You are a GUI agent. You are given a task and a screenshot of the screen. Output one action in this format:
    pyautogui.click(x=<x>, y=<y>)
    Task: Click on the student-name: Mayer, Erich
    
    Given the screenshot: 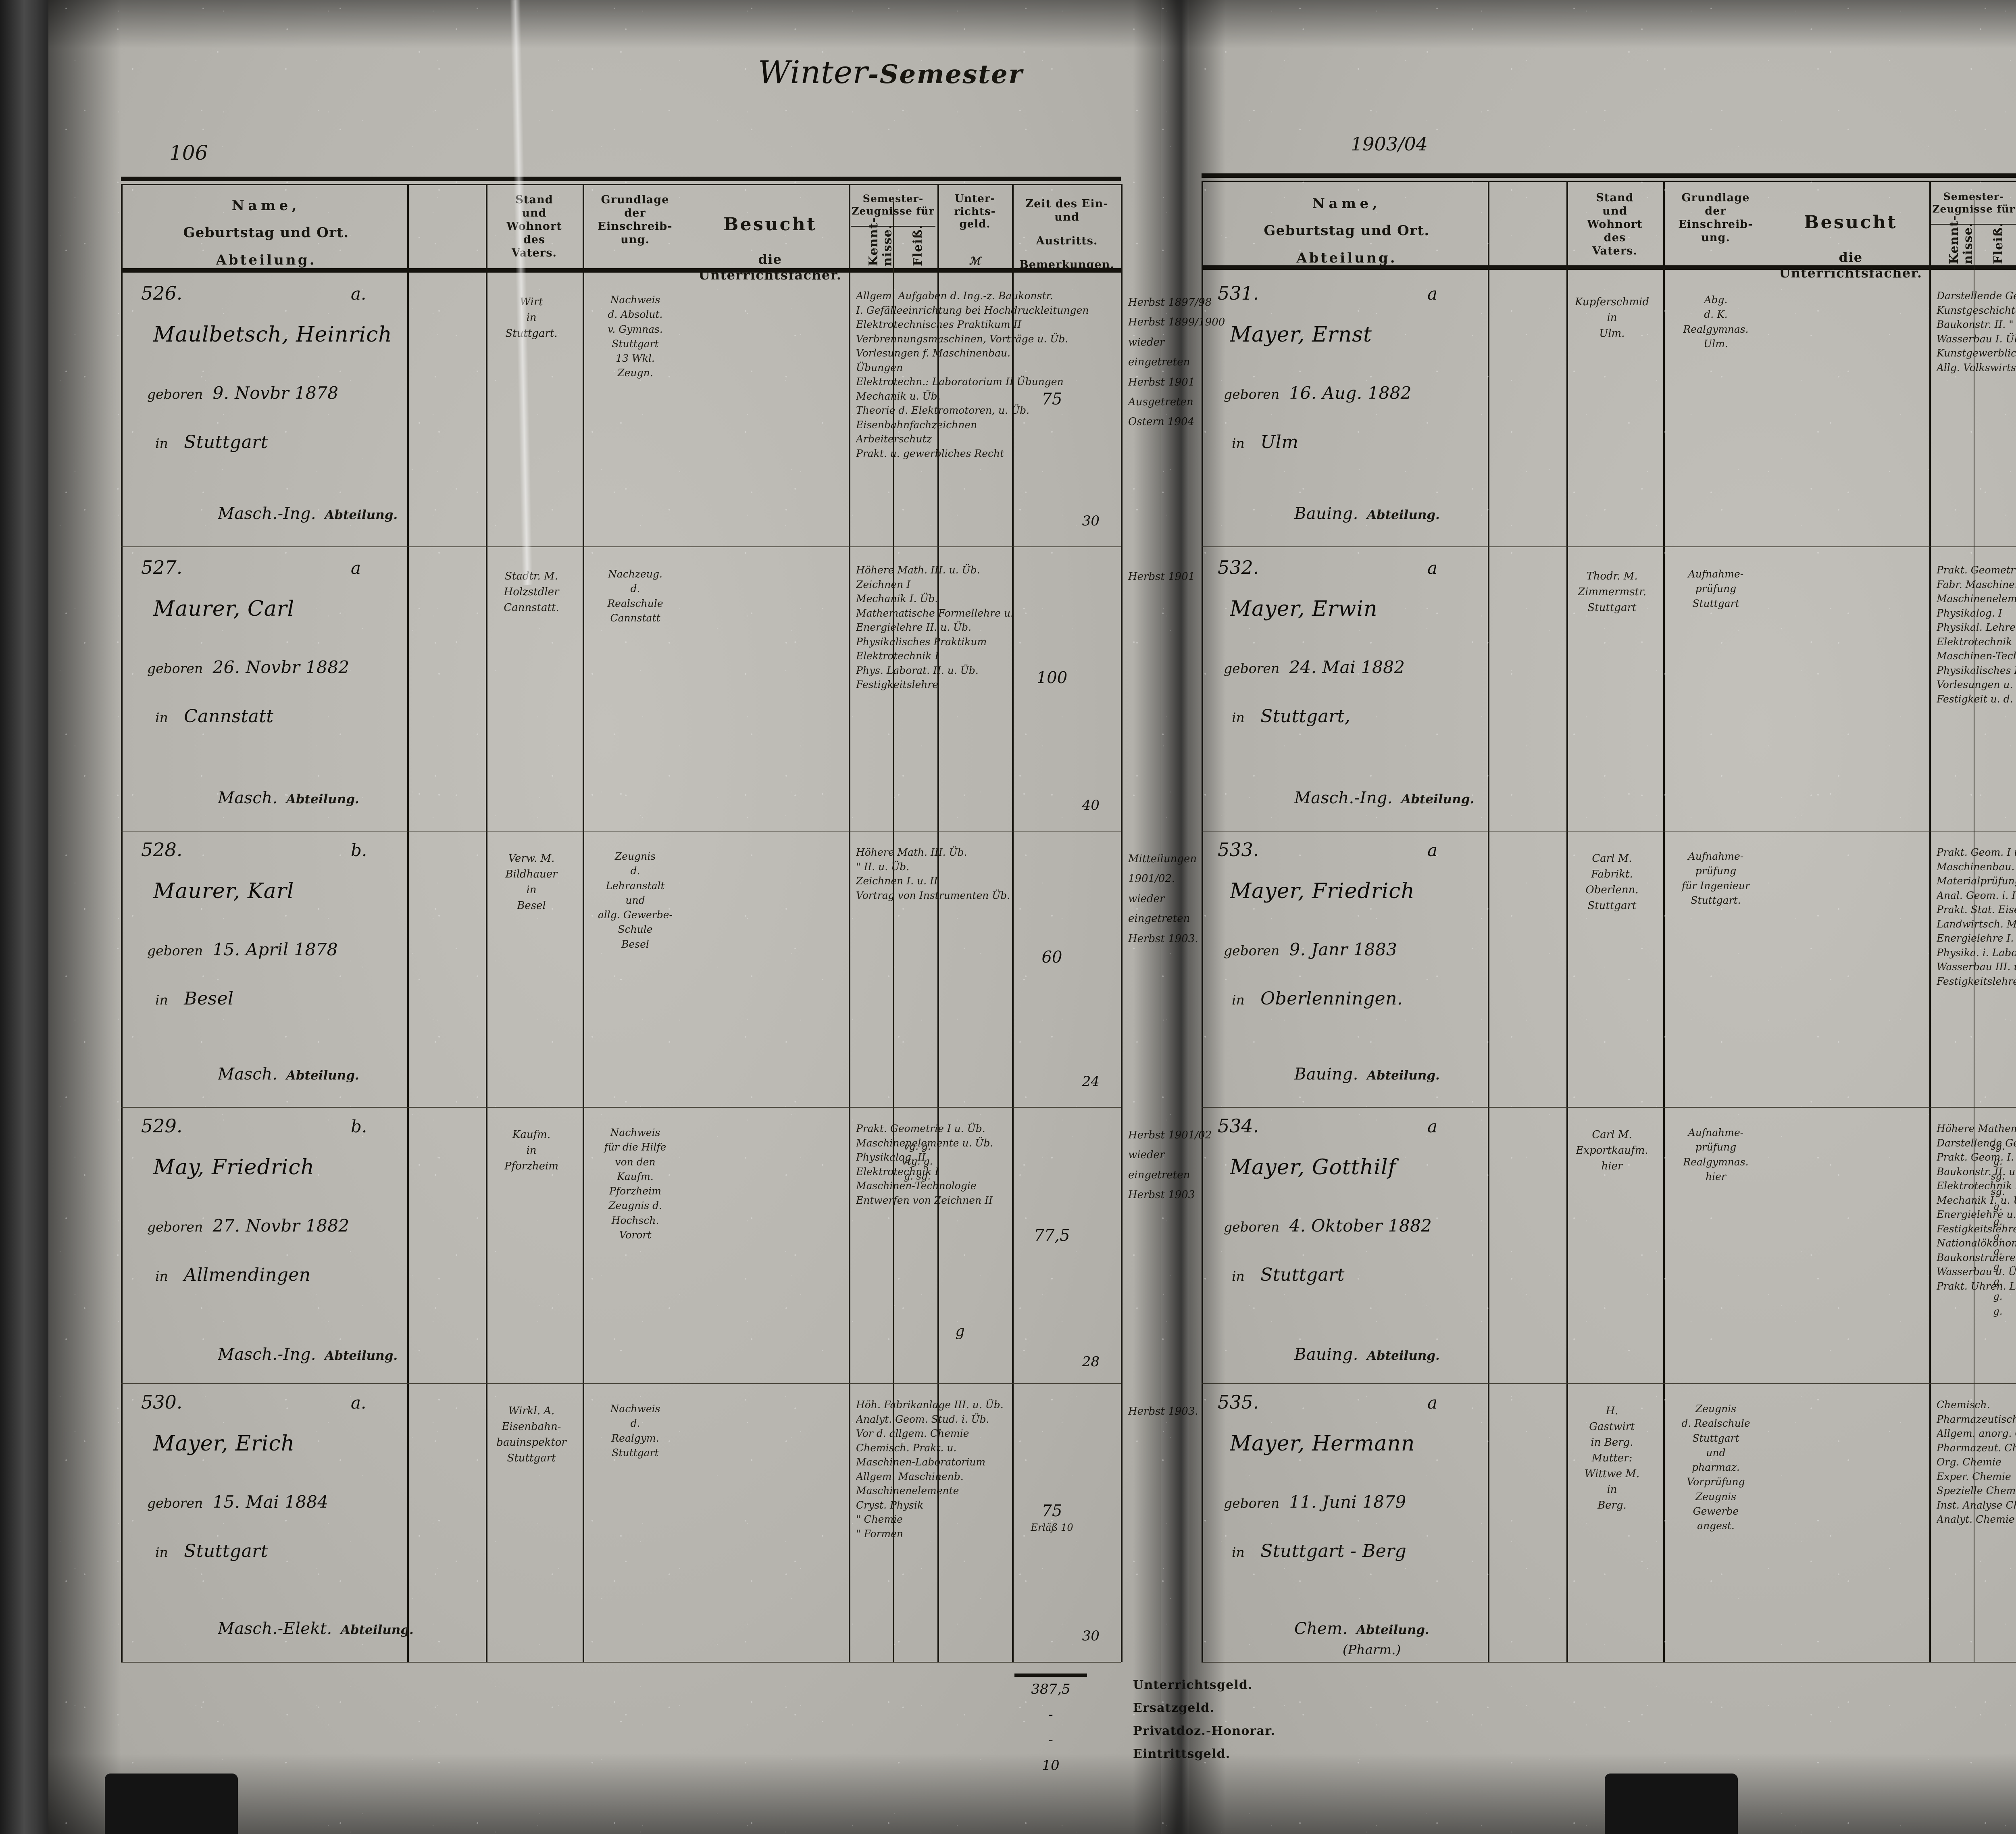 What is the action you would take?
    pyautogui.click(x=224, y=1444)
    